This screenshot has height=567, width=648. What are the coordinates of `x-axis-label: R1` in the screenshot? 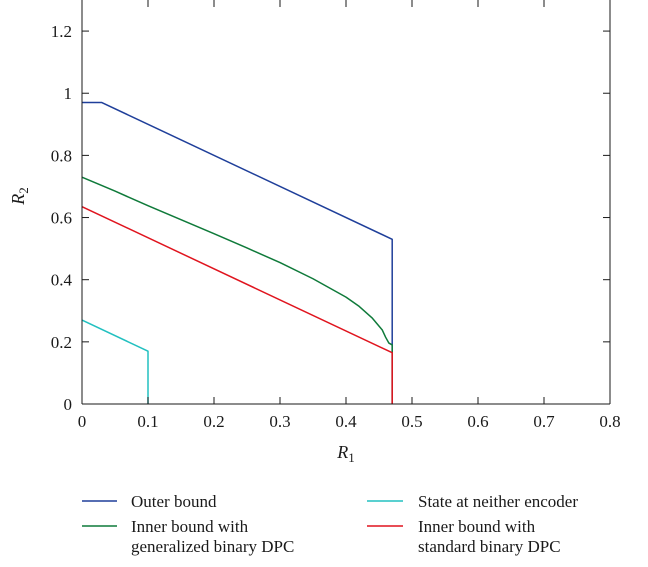 It's located at (345, 453).